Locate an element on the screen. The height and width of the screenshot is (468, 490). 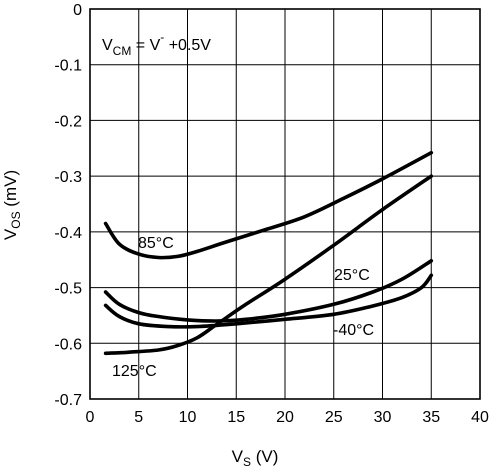
x-axis-title: VS (V) is located at coordinates (255, 457).